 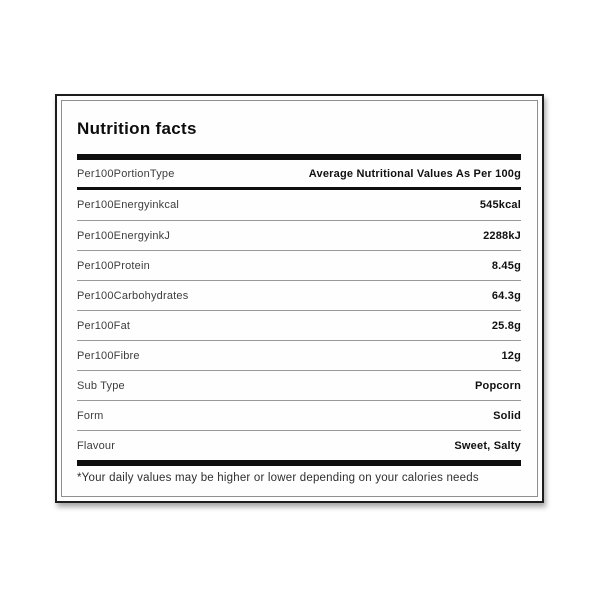 I want to click on row-value: 2288kJ, so click(x=502, y=235).